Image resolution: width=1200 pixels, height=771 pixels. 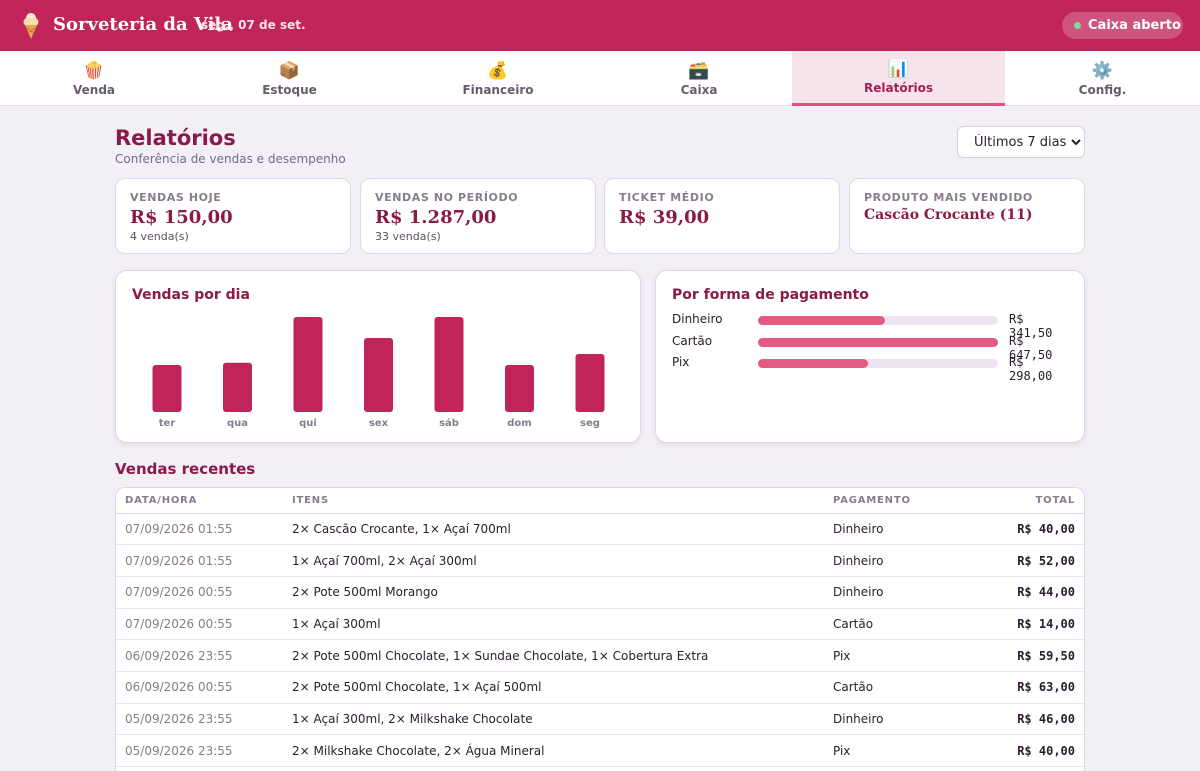 I want to click on payment-bar-track, so click(x=878, y=320).